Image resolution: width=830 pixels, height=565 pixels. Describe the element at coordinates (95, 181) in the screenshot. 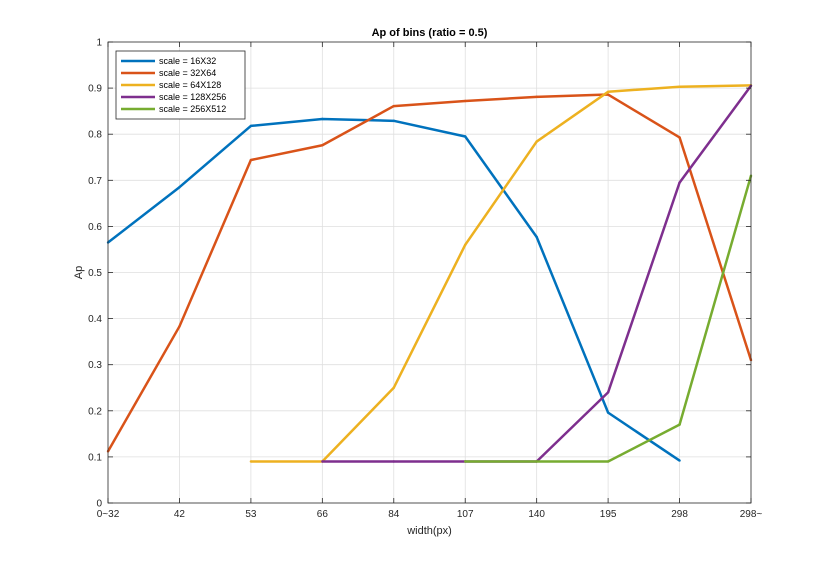

I see `y-tick-label: 0.7` at that location.